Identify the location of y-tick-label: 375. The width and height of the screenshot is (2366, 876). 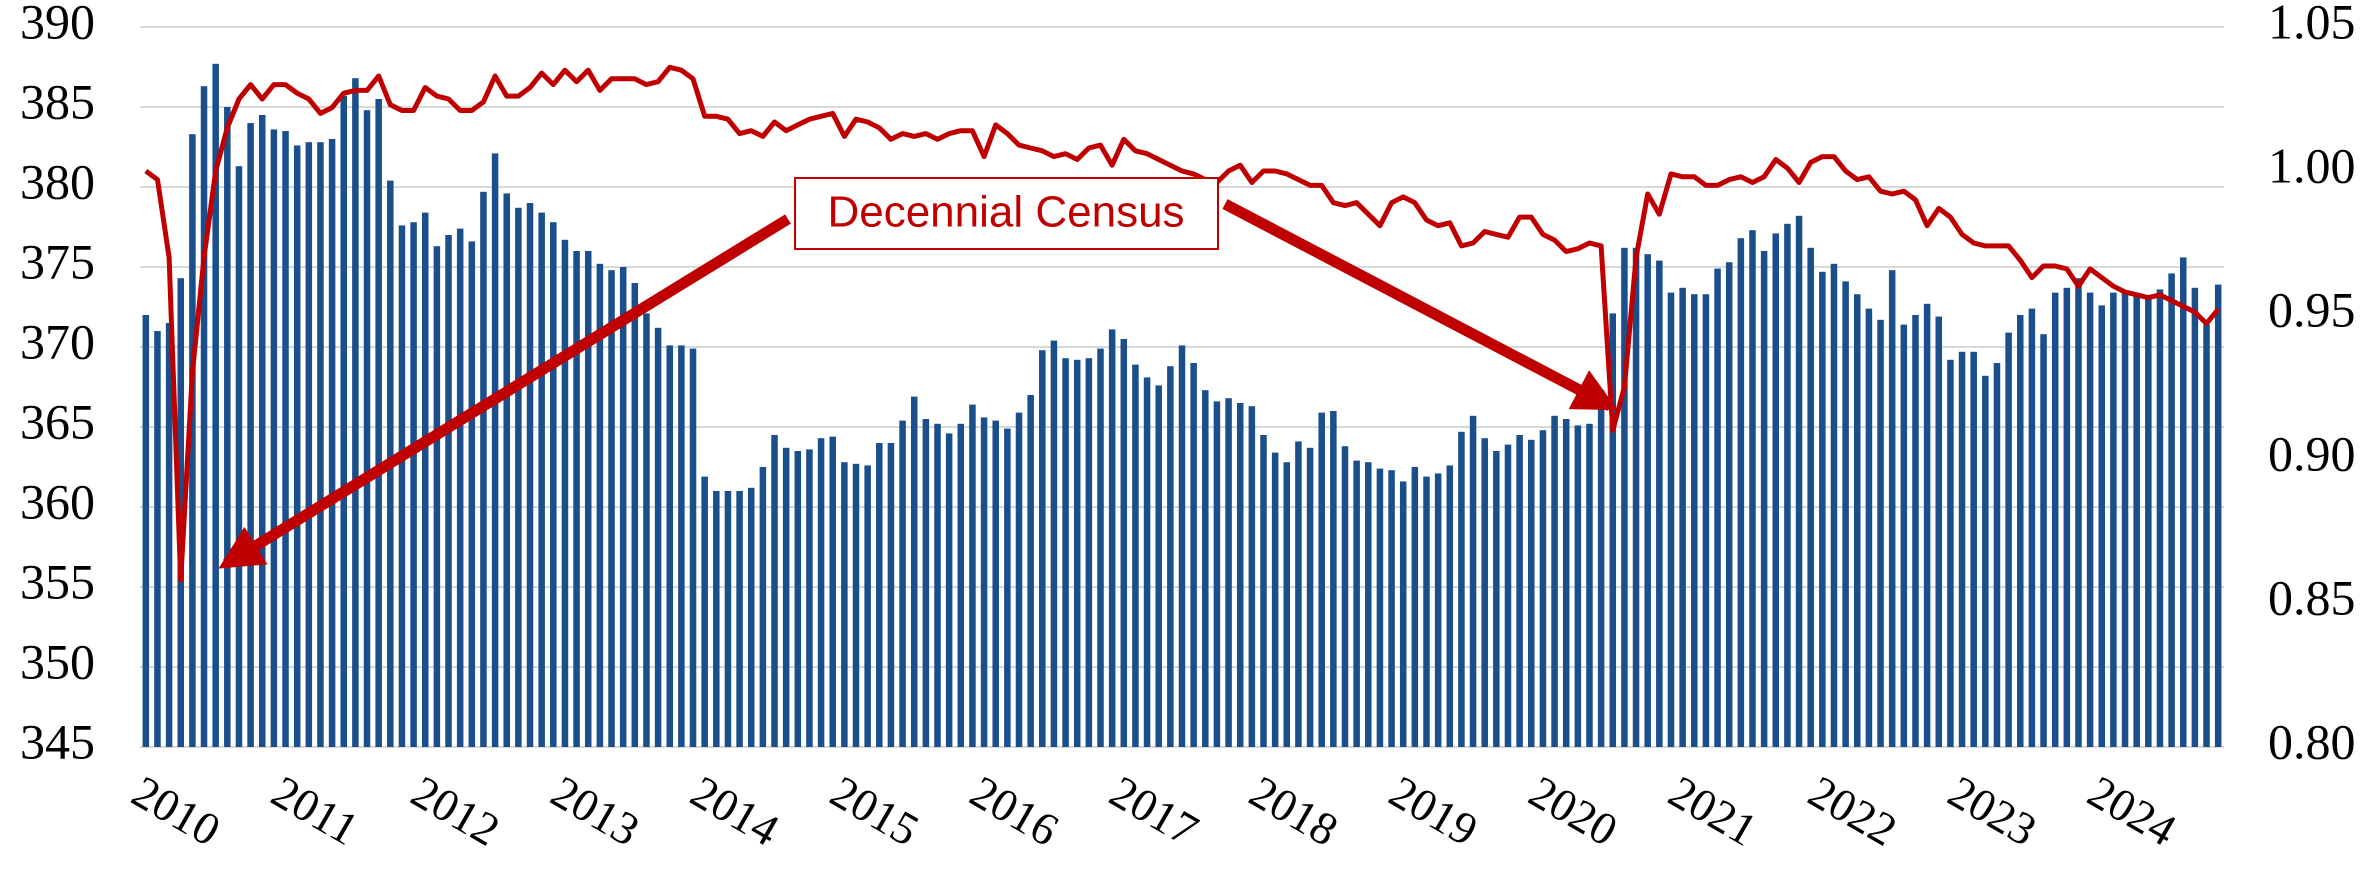
(57, 261).